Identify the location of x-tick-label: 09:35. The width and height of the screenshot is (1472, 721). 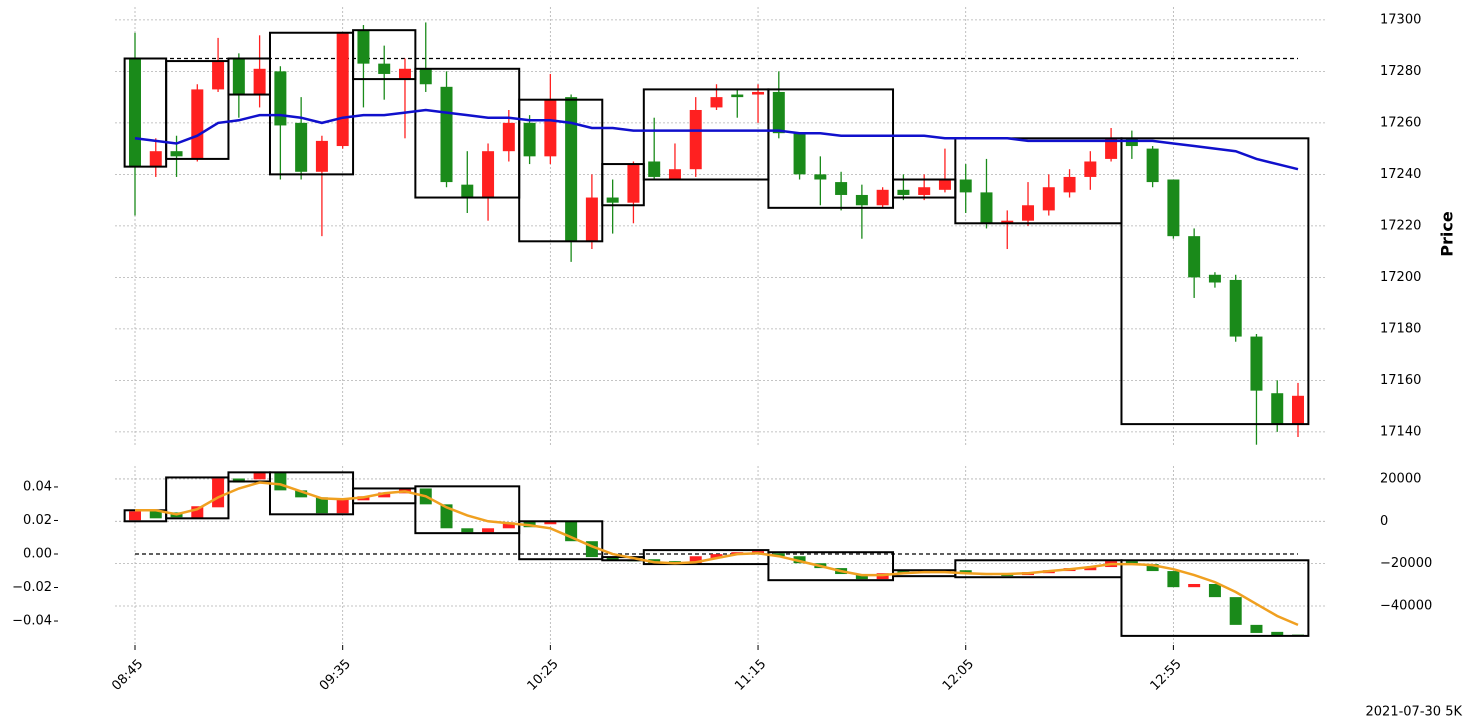
(335, 675).